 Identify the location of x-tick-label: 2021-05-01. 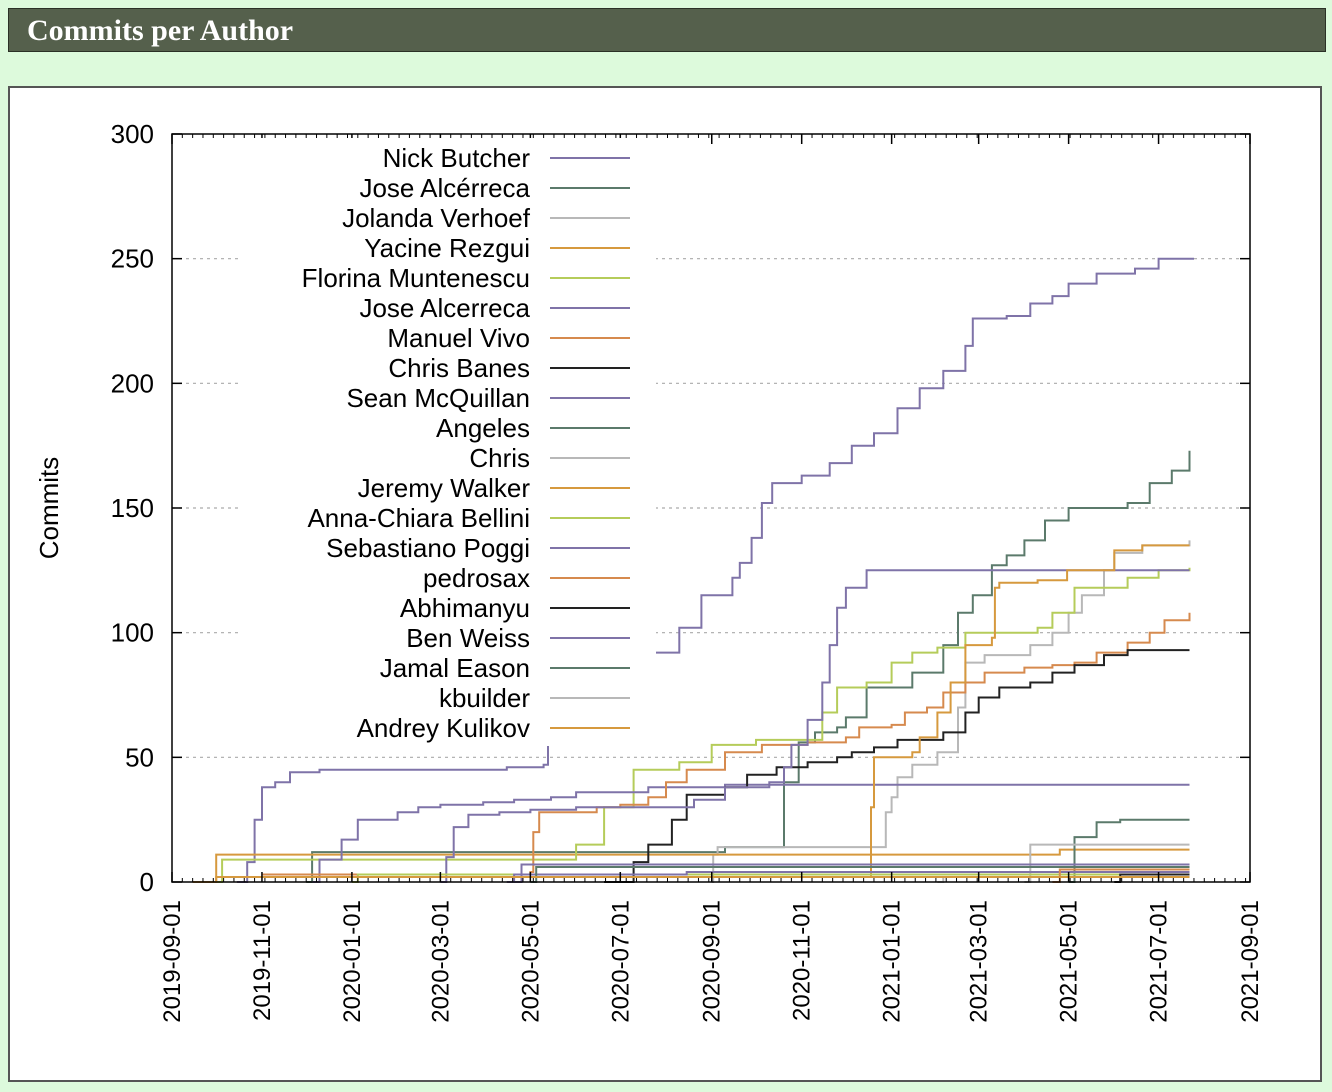
(1069, 961).